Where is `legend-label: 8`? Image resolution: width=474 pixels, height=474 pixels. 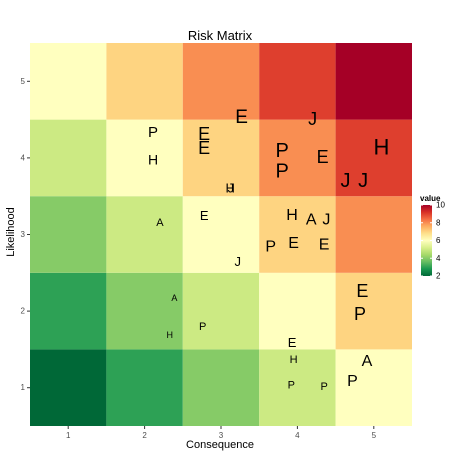 legend-label: 8 is located at coordinates (438, 222).